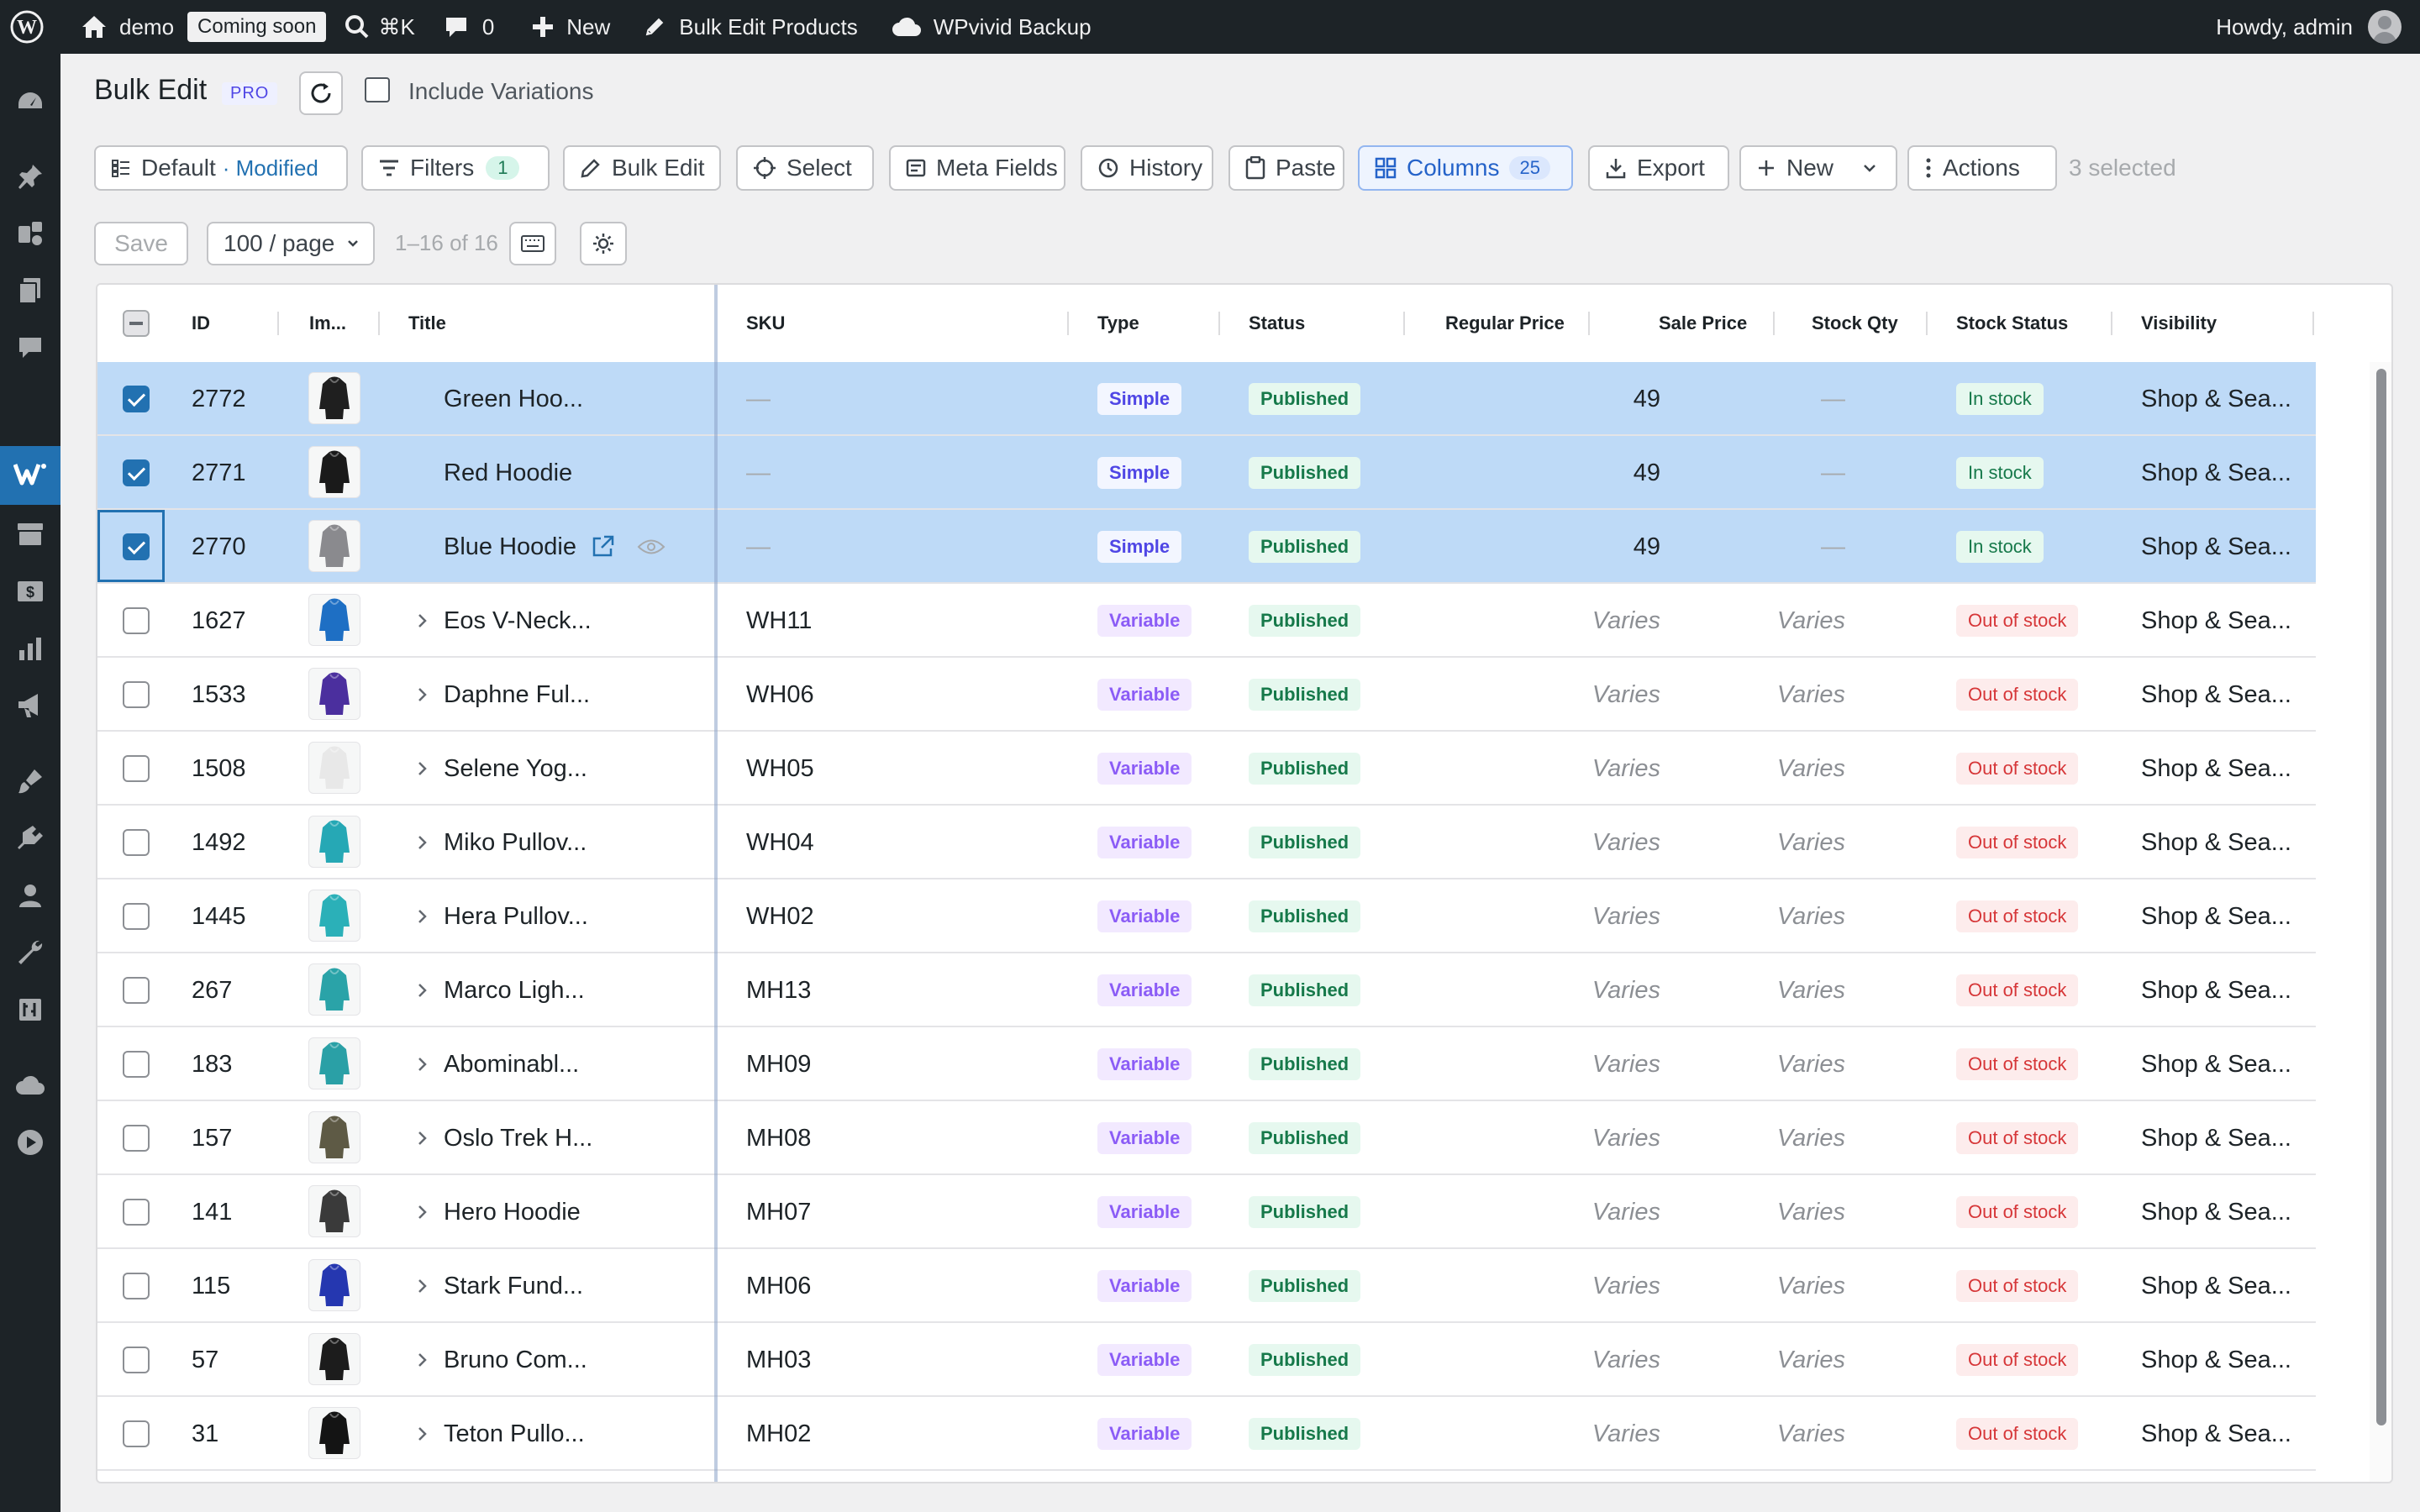 The width and height of the screenshot is (2420, 1512). I want to click on meta-fields-button: Meta Fields, so click(977, 168).